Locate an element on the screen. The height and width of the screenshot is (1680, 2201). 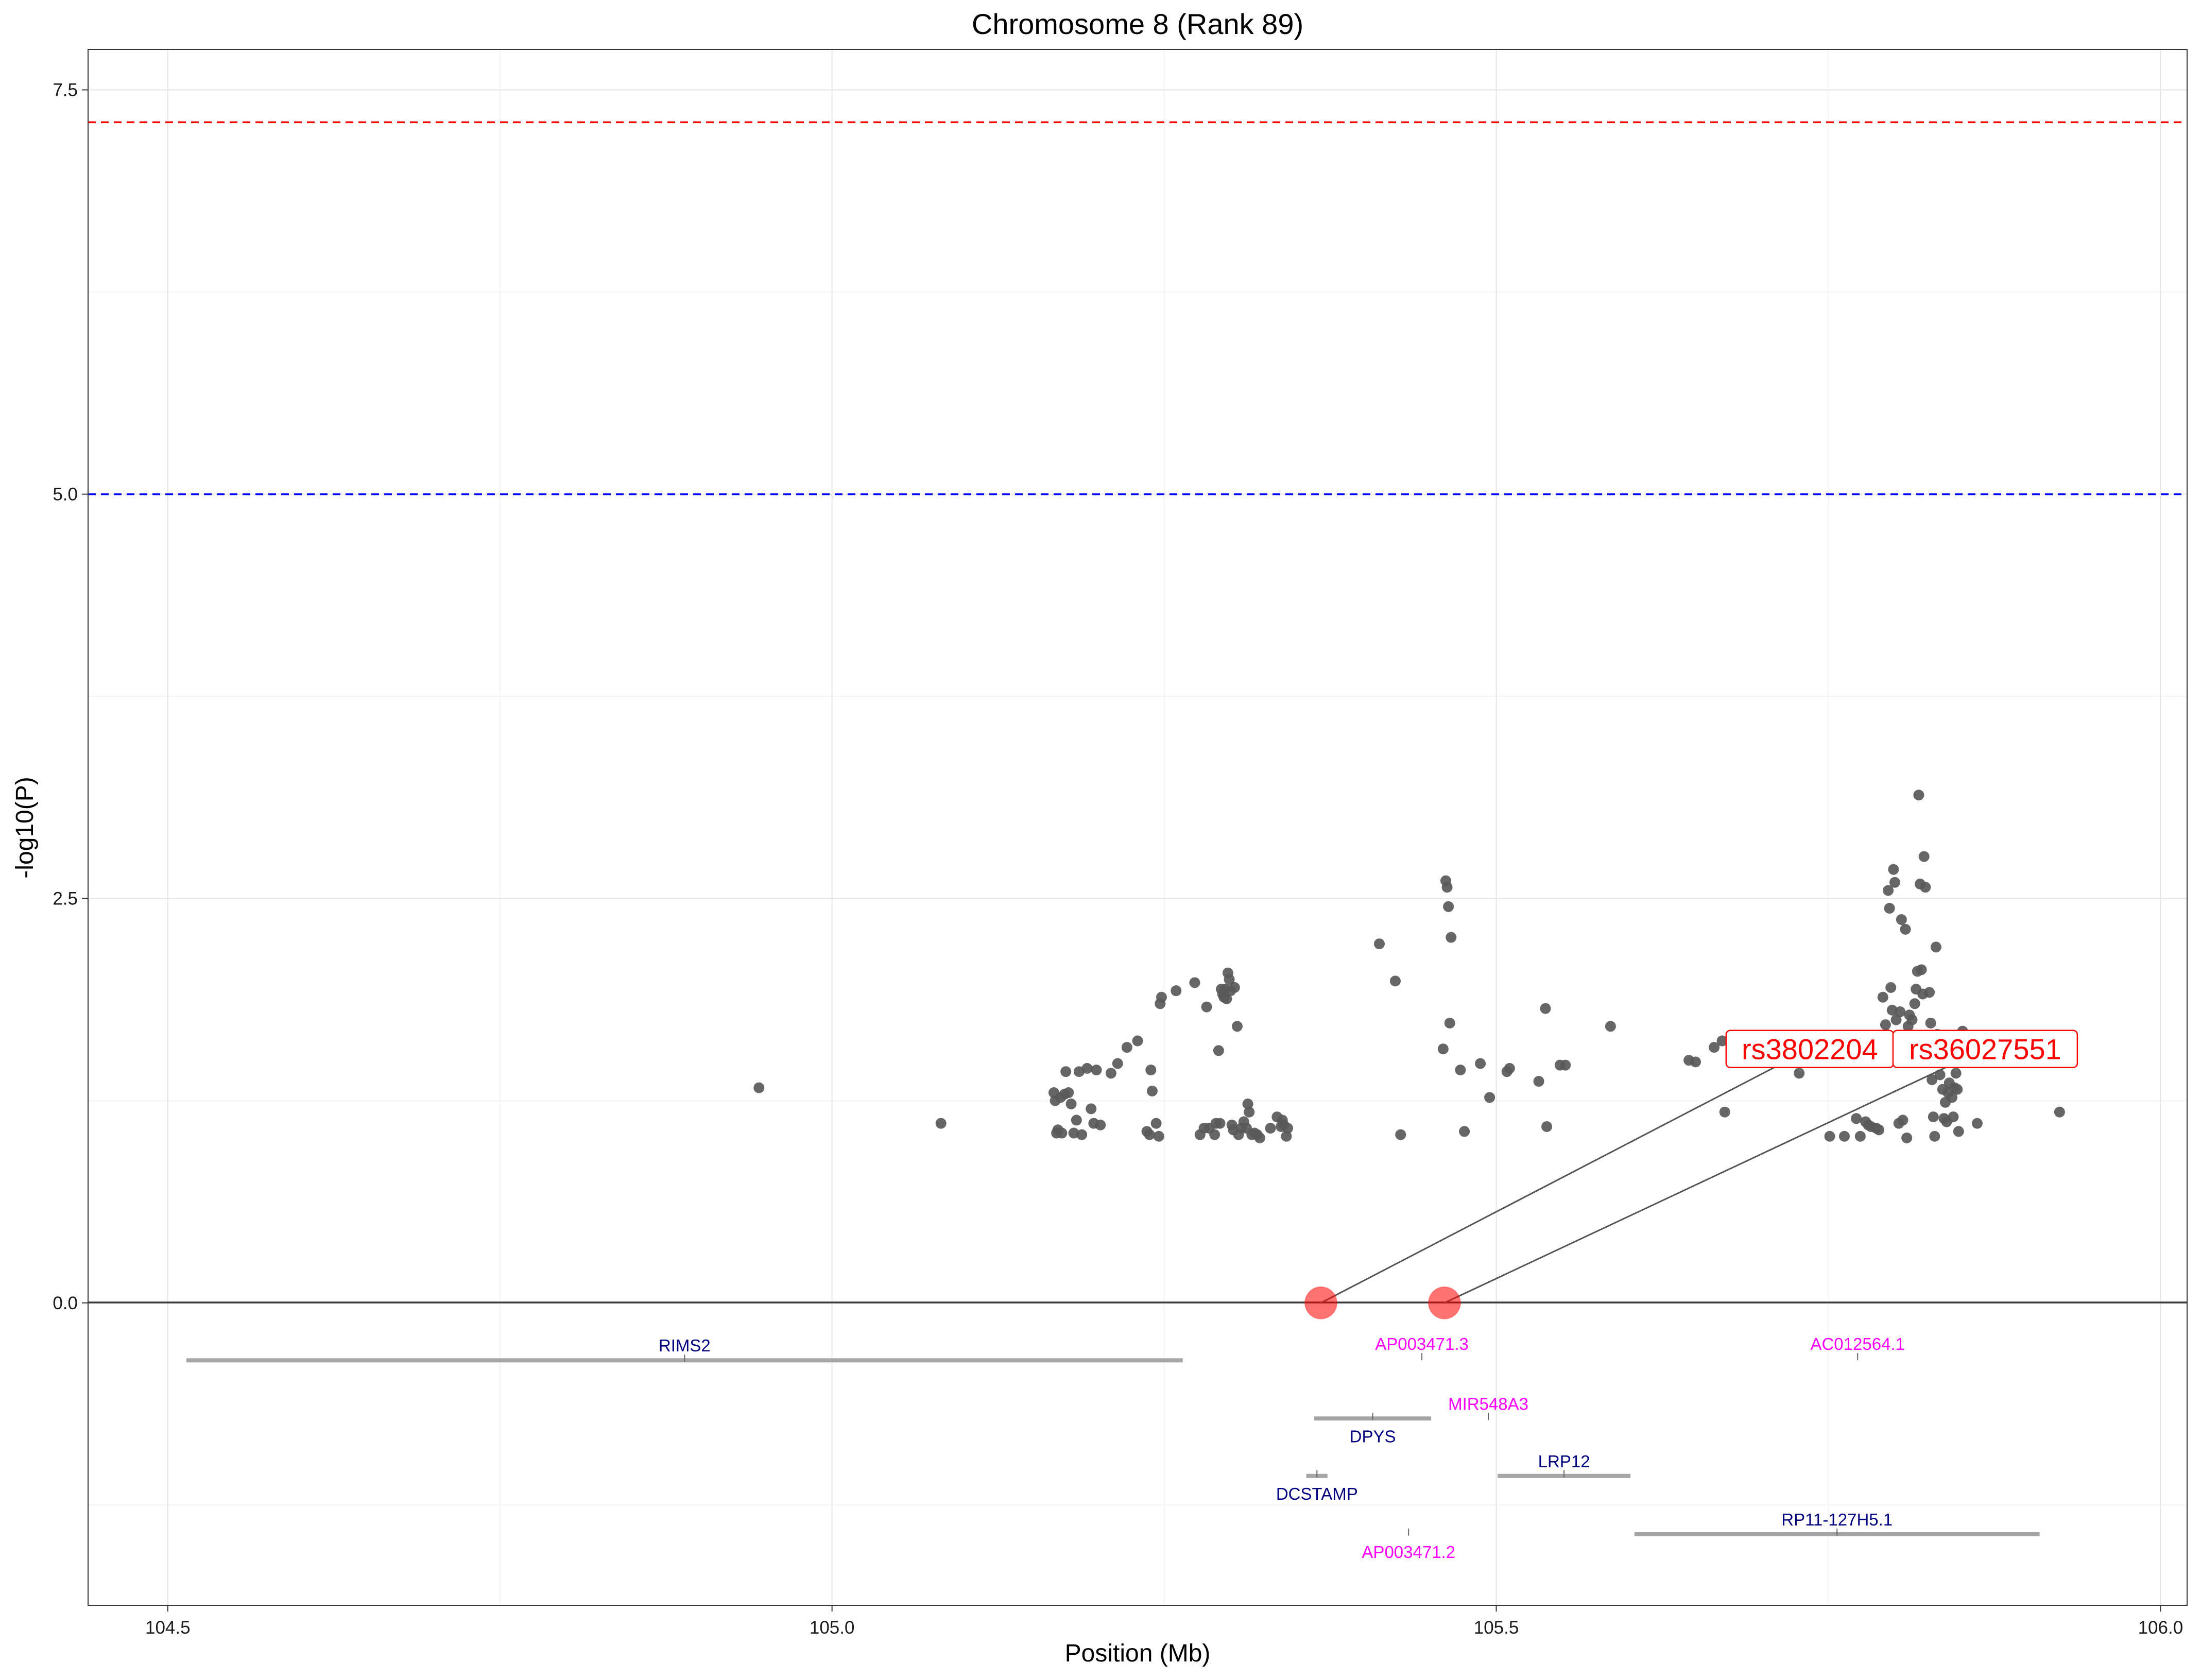
gene-label: MIR548A3 is located at coordinates (1488, 1403).